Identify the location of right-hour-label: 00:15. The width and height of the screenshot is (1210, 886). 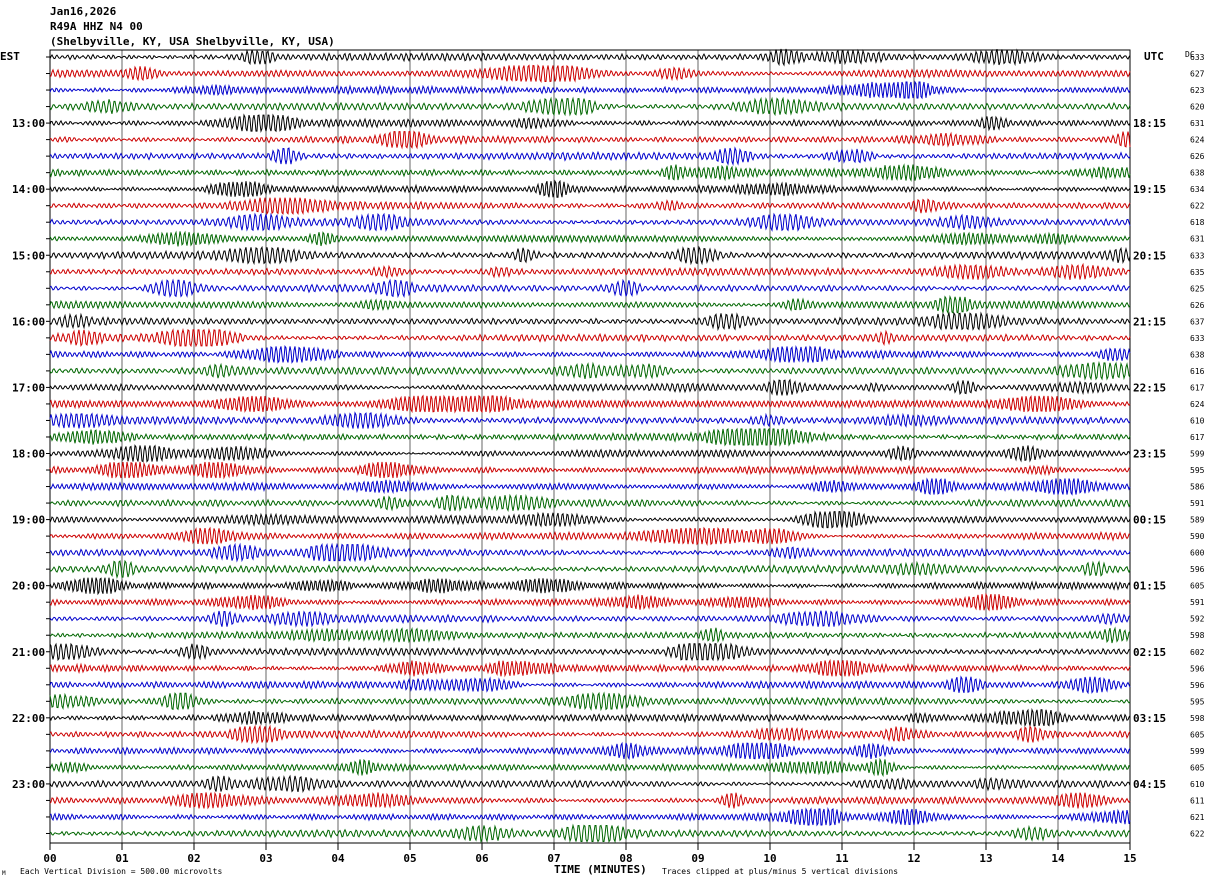
(1149, 520).